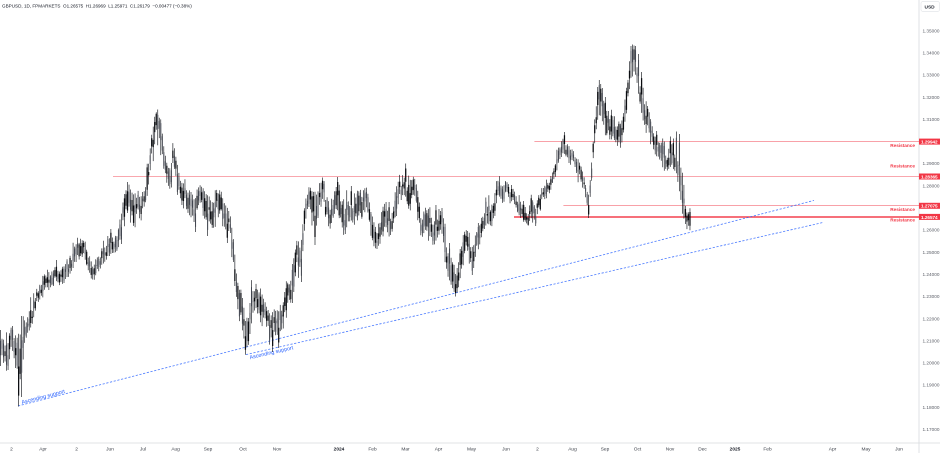 This screenshot has width=940, height=453. What do you see at coordinates (931, 163) in the screenshot?
I see `svg-text: 1.29000` at bounding box center [931, 163].